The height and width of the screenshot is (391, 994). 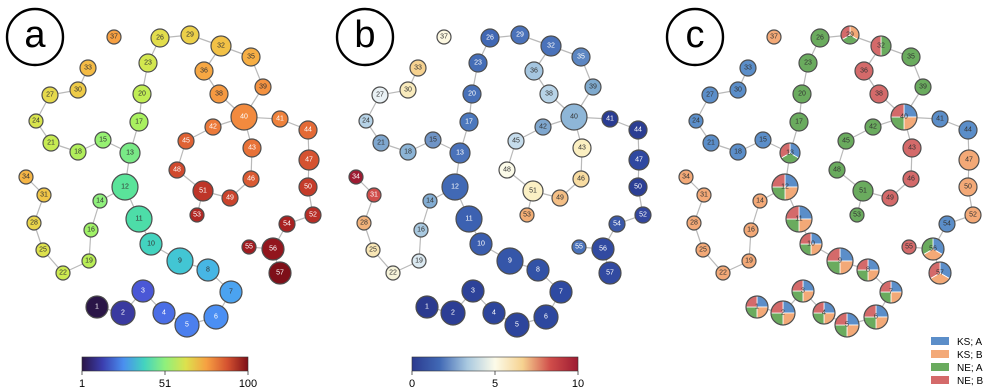 I want to click on node-46: 46, so click(x=911, y=179).